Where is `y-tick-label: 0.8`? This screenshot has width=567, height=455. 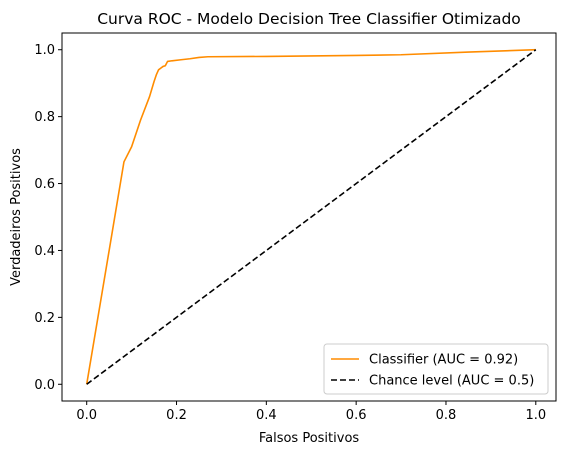
y-tick-label: 0.8 is located at coordinates (44, 117).